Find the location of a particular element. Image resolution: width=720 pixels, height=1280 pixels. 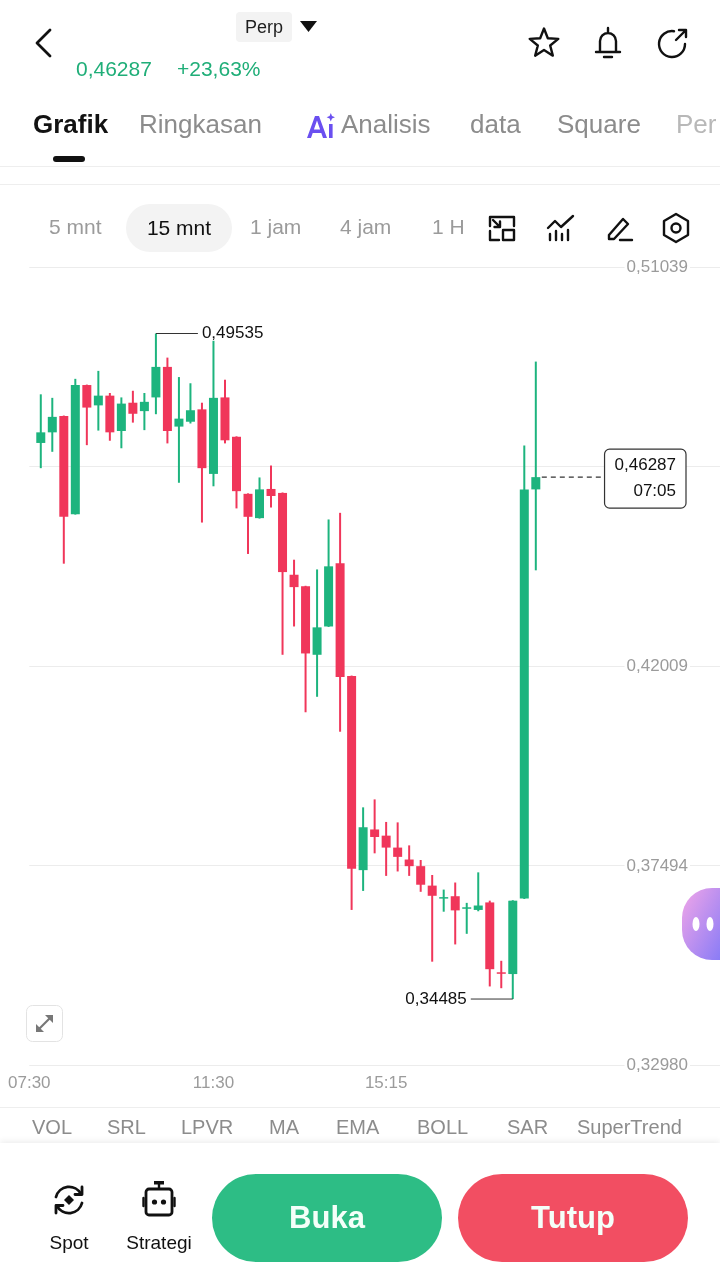

annotation: 0,34485 is located at coordinates (436, 998).